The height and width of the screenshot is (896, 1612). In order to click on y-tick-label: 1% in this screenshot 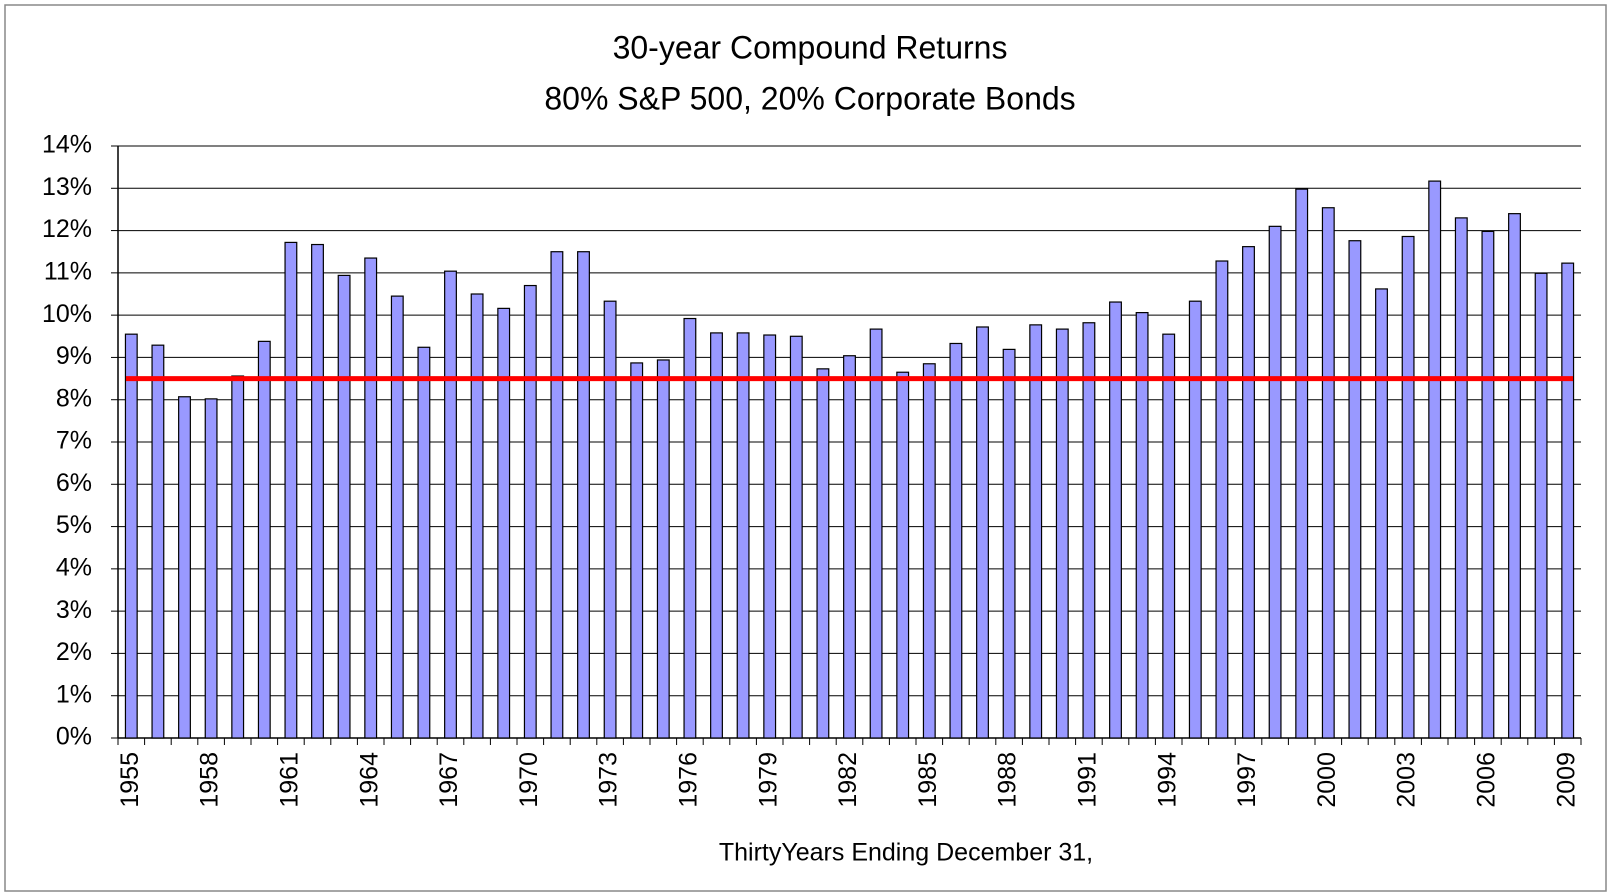, I will do `click(74, 694)`.